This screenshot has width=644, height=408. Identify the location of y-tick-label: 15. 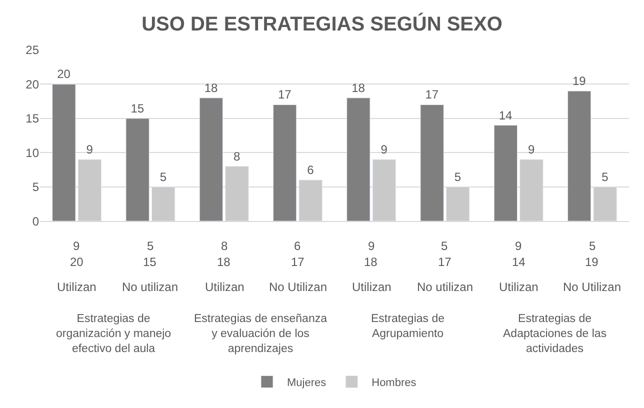
(33, 119).